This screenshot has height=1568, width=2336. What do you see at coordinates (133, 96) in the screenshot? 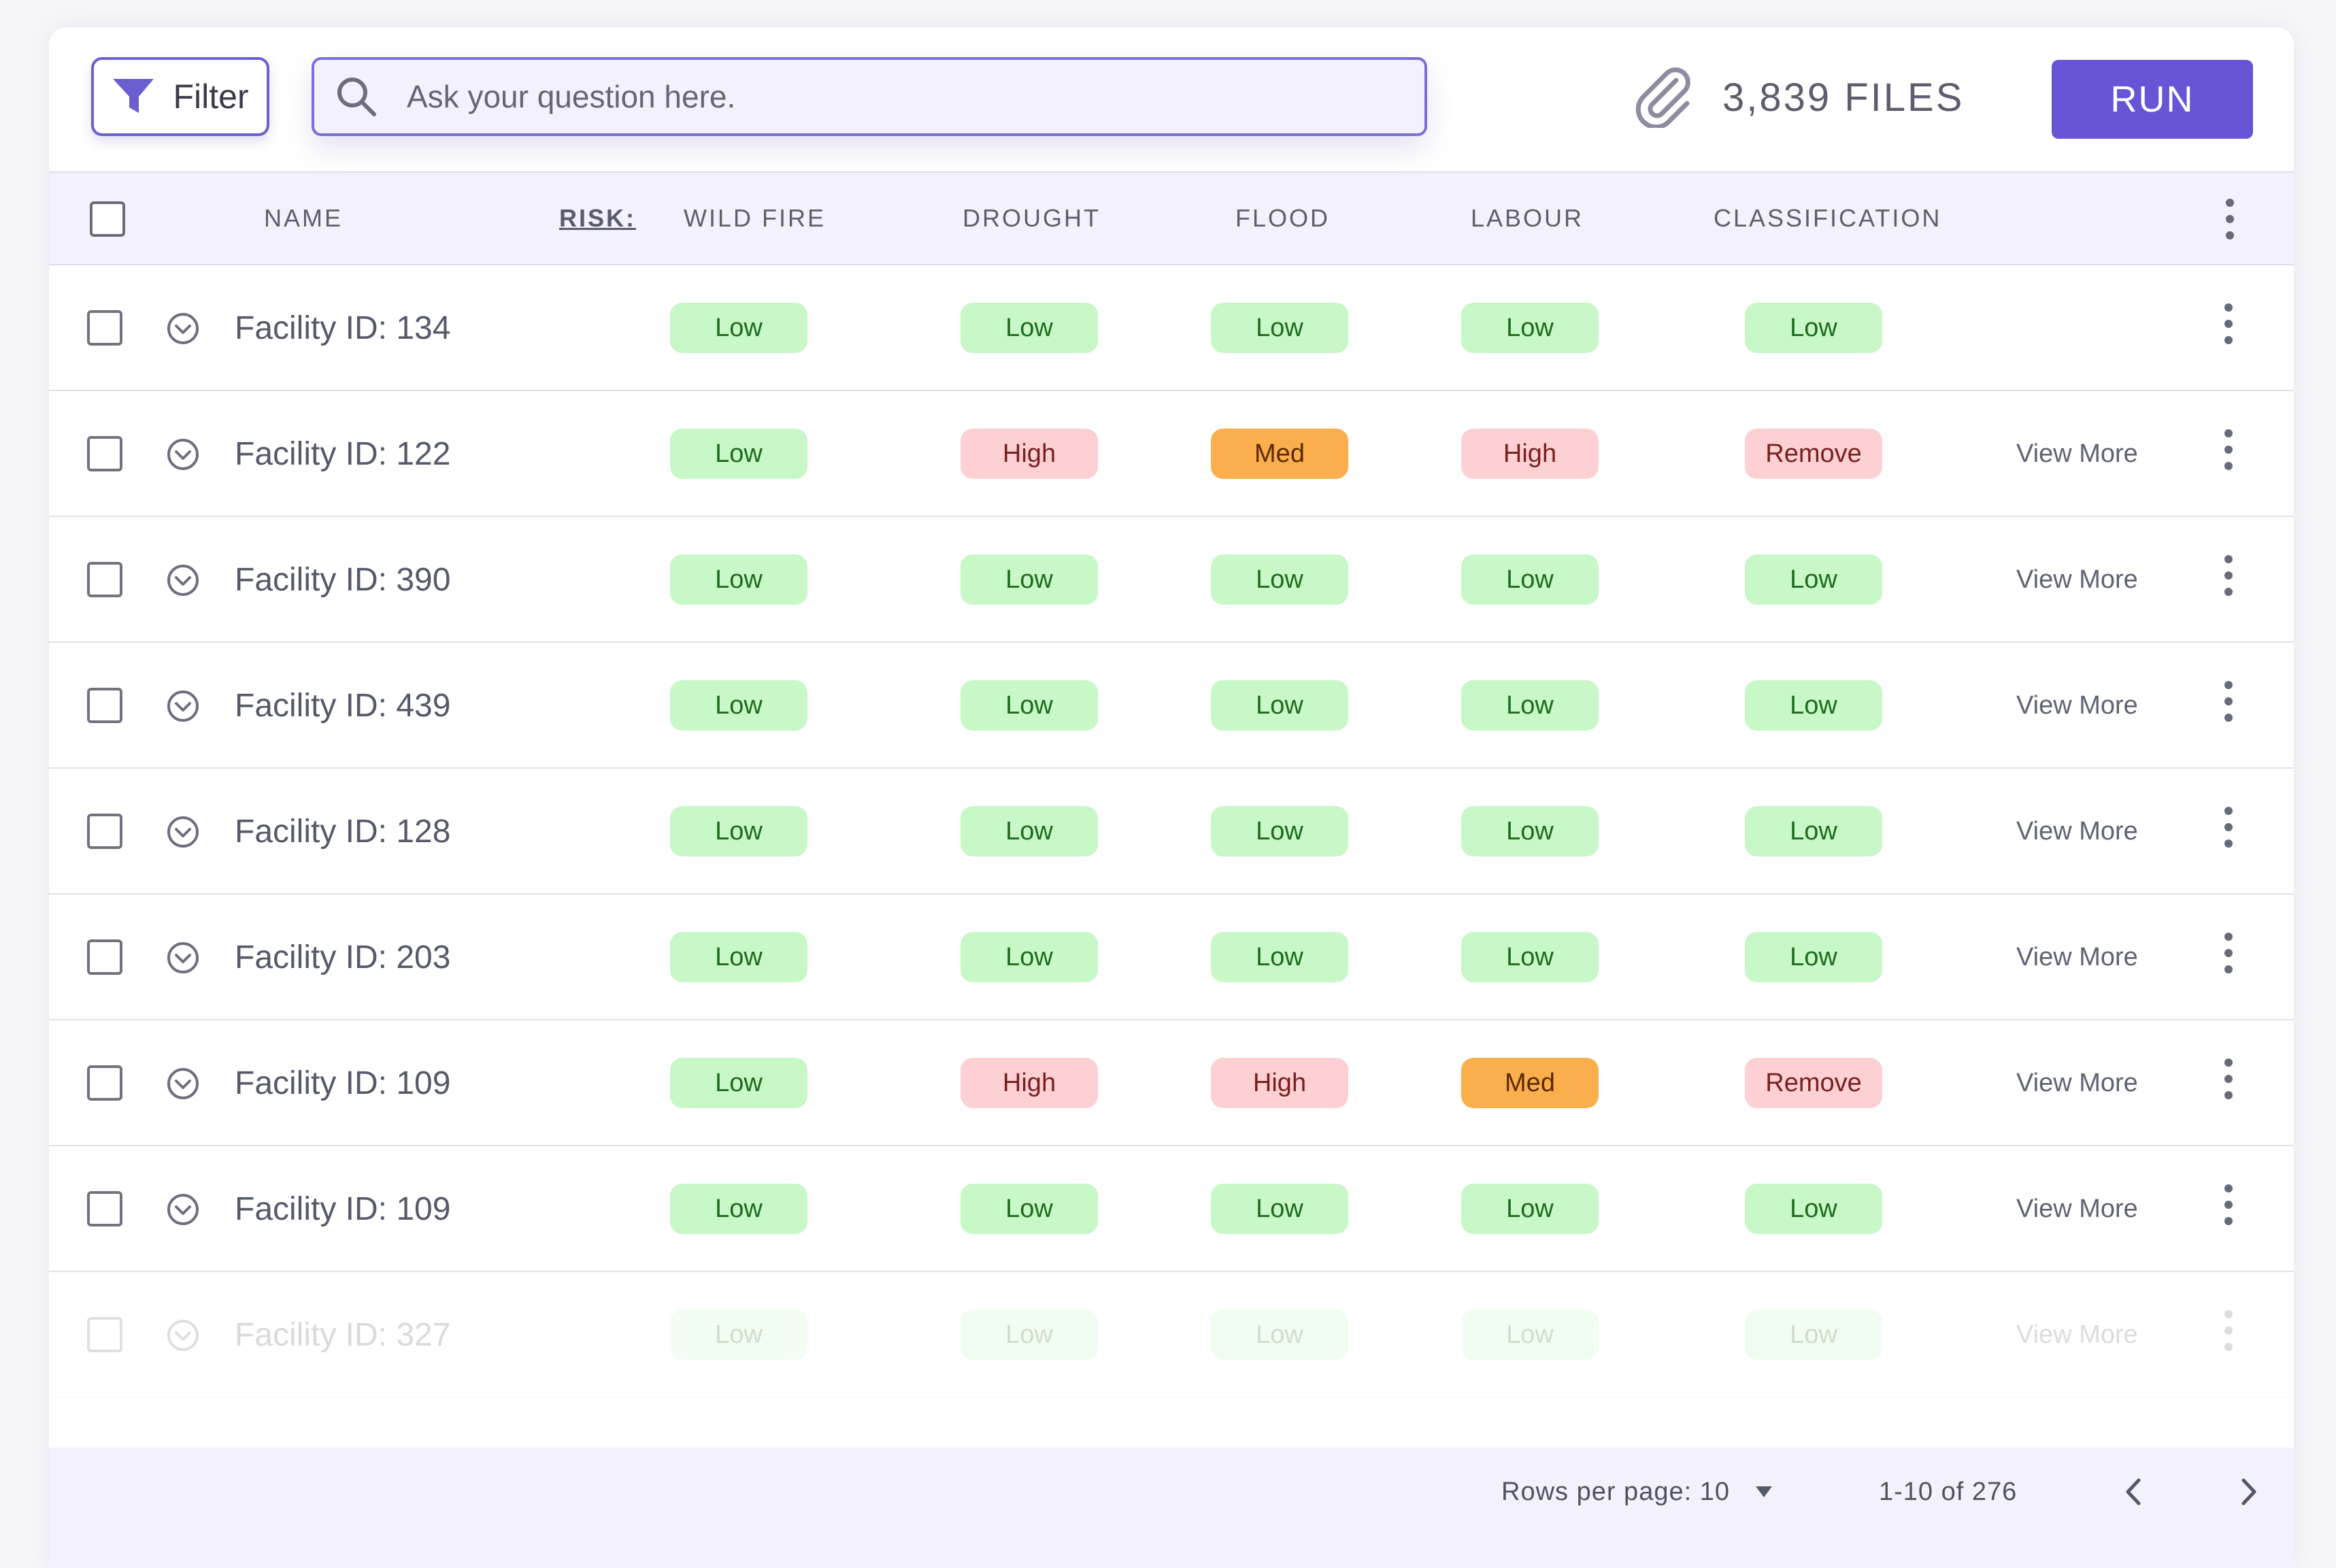
I see `funnel-icon` at bounding box center [133, 96].